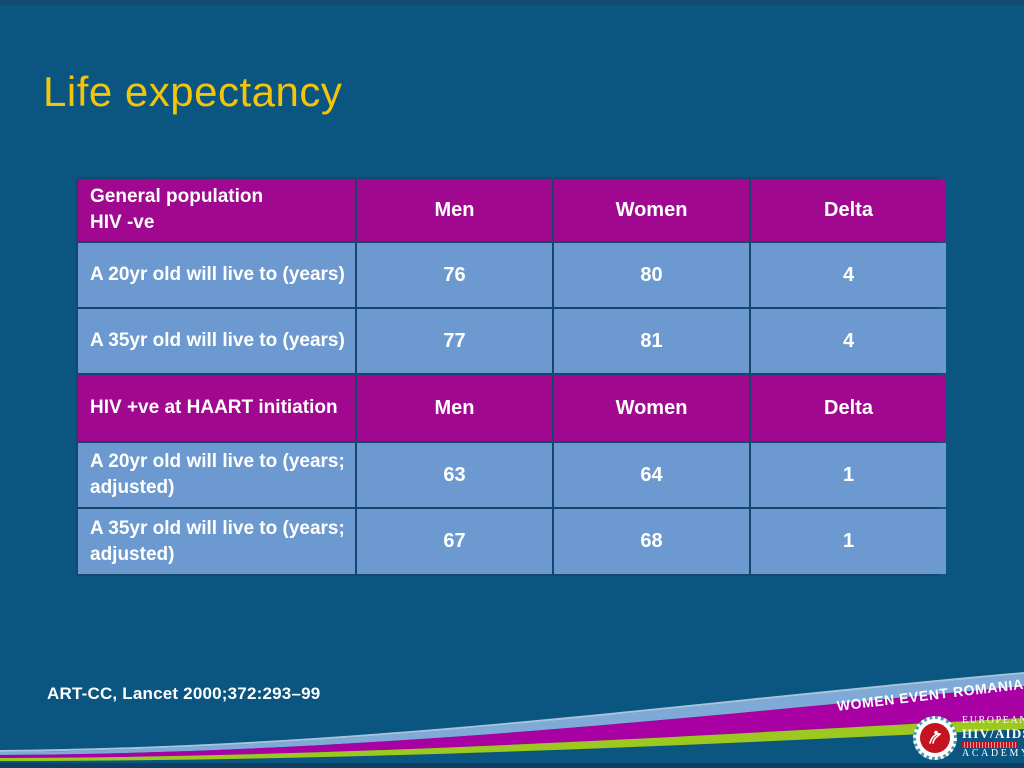  What do you see at coordinates (993, 754) in the screenshot?
I see `logo-text-academy: ACADEMY` at bounding box center [993, 754].